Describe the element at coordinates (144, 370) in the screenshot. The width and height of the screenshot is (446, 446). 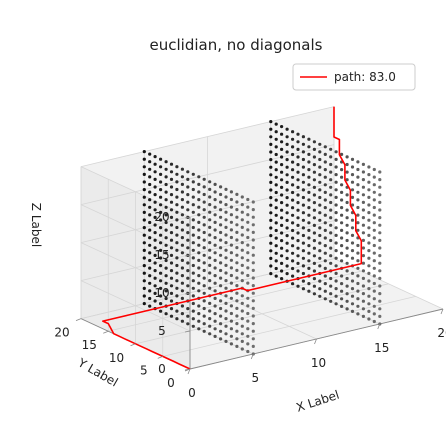
I see `y-tick-label: 5` at that location.